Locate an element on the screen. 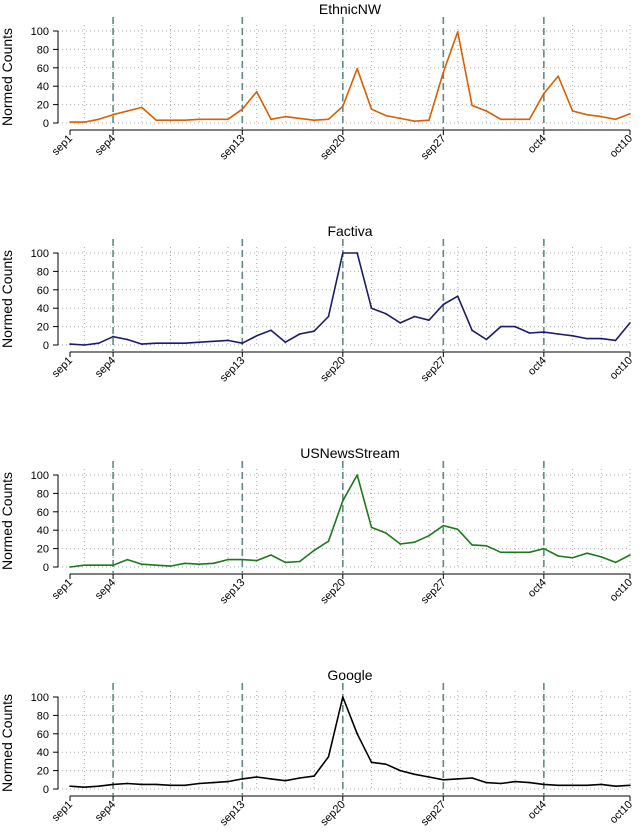  panel-title: USNewsStream is located at coordinates (350, 453).